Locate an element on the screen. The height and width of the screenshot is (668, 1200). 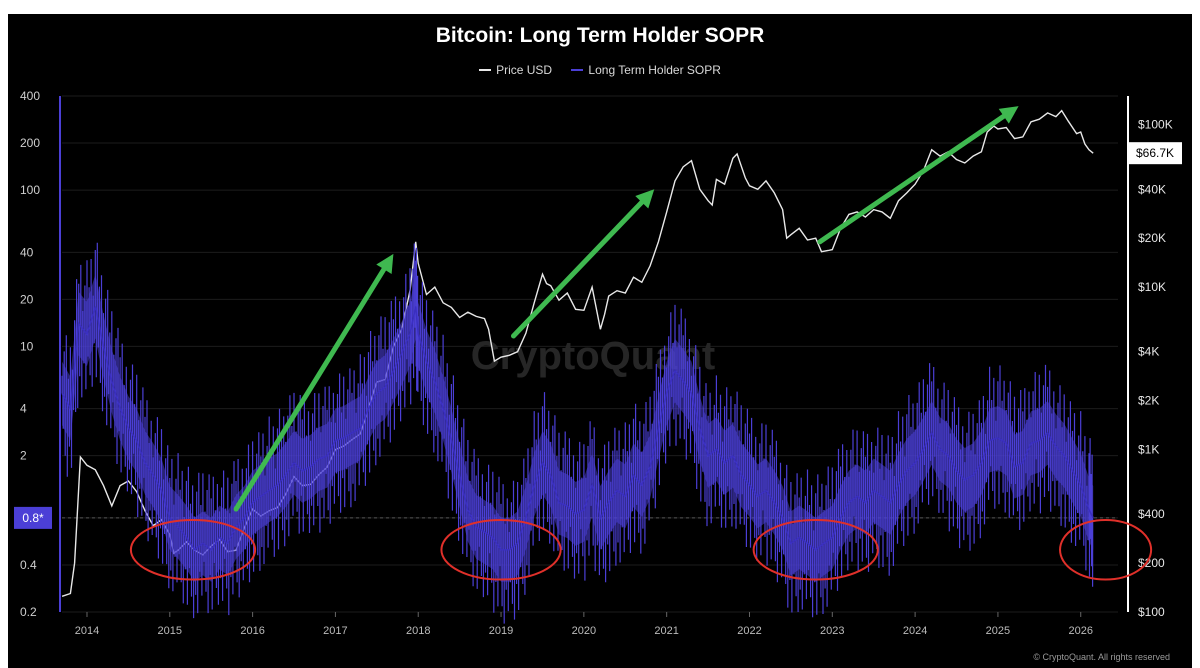
x-tick-label: 2020 is located at coordinates (584, 631).